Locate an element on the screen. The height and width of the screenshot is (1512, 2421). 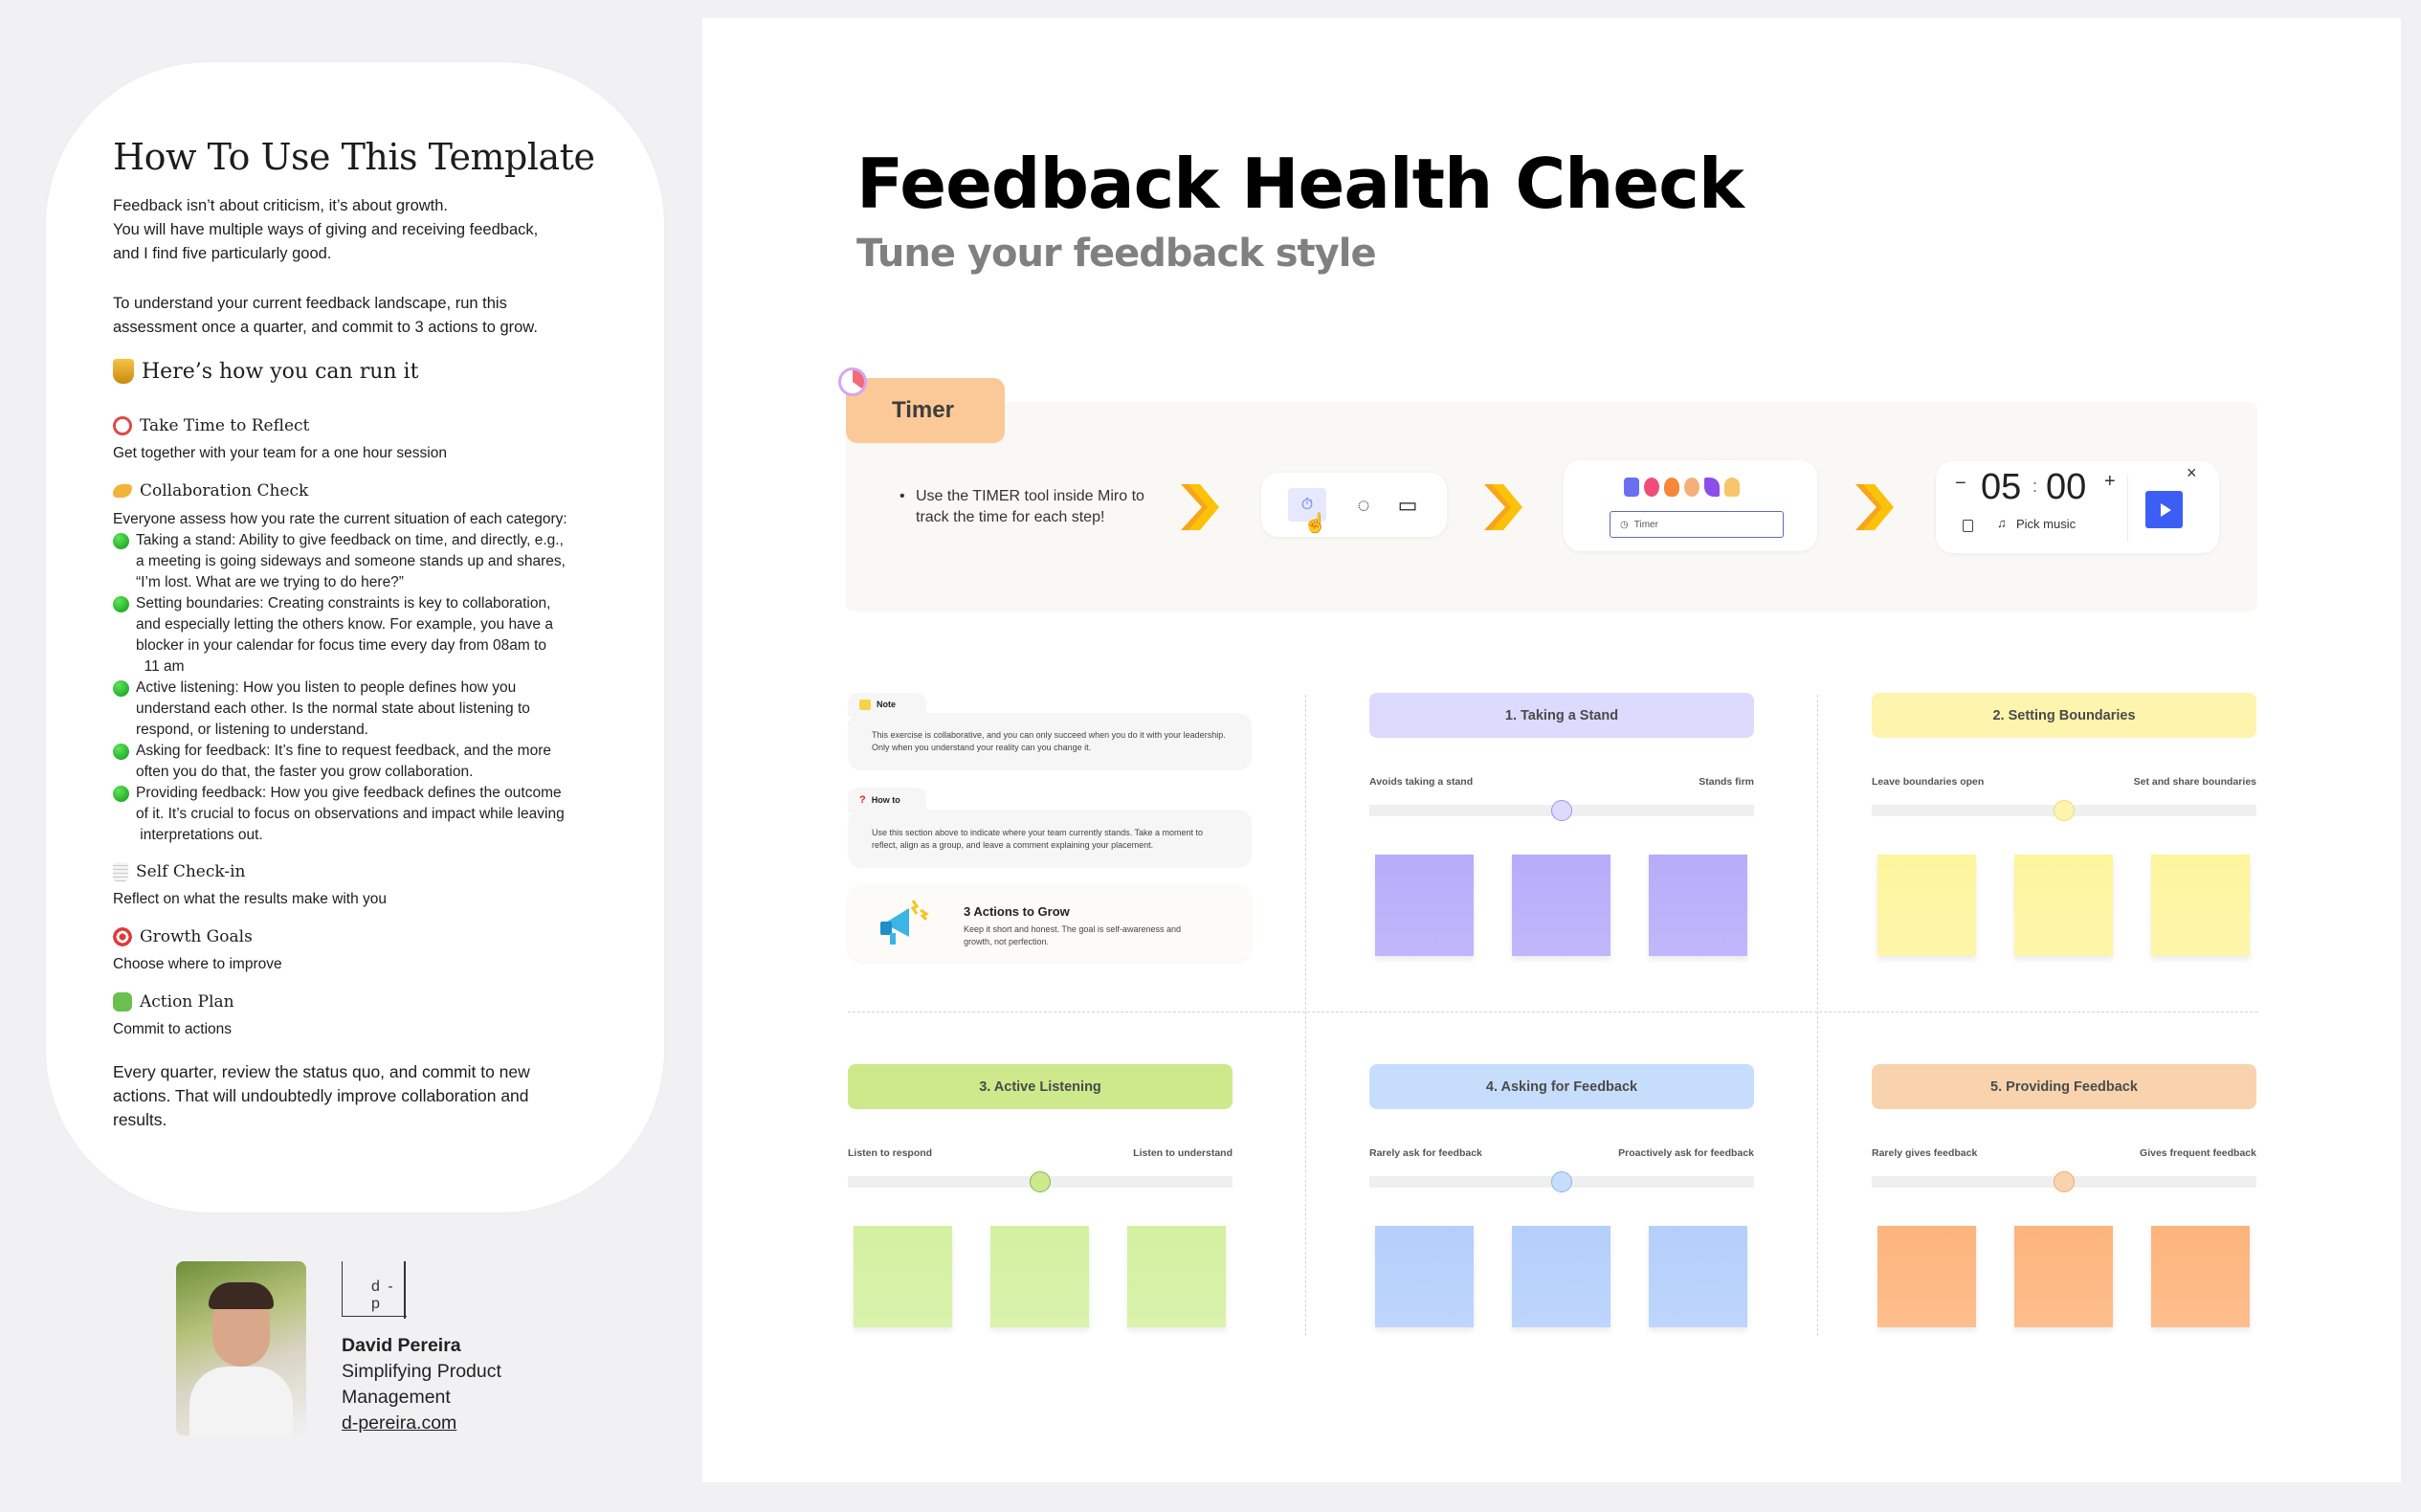
music-note-icon: ♫ is located at coordinates (2002, 523).